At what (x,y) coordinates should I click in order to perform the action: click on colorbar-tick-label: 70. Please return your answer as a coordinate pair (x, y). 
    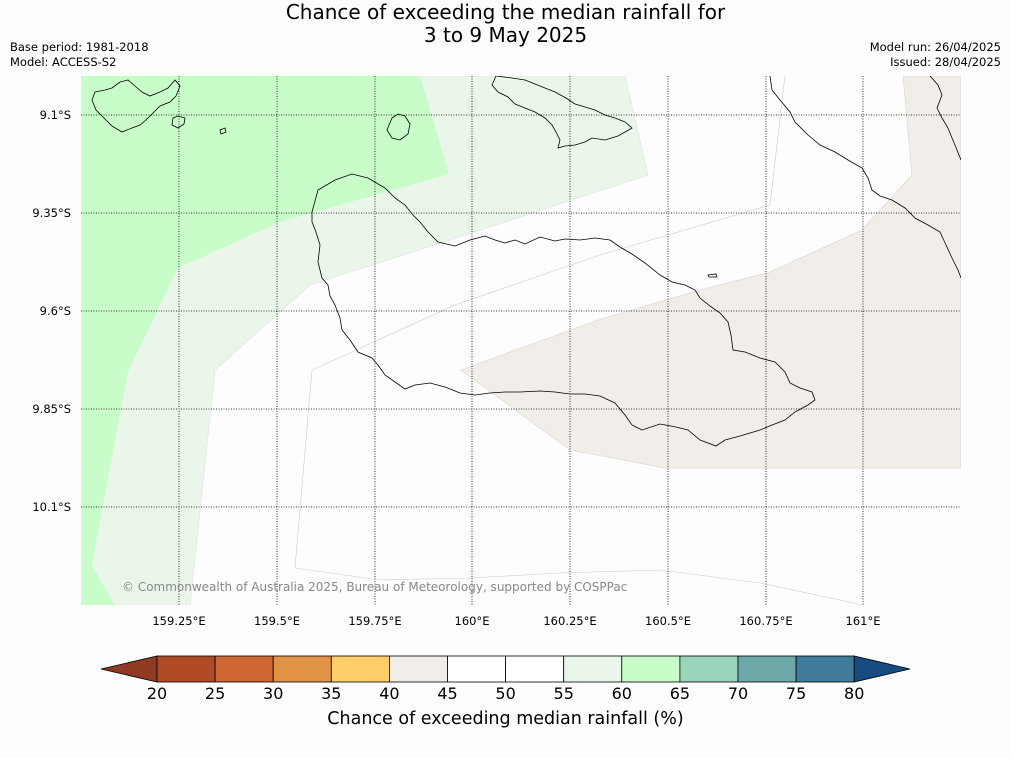
    Looking at the image, I should click on (738, 693).